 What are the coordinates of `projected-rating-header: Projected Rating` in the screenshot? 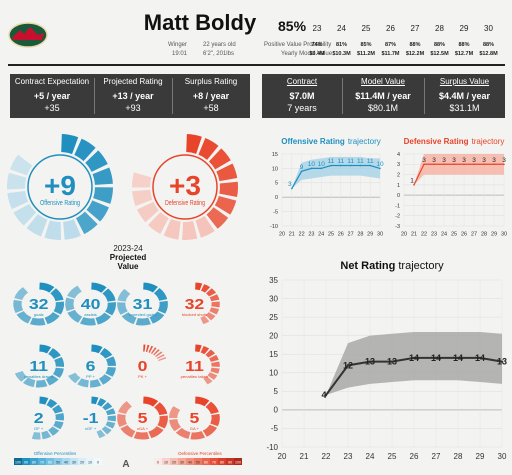 It's located at (133, 81).